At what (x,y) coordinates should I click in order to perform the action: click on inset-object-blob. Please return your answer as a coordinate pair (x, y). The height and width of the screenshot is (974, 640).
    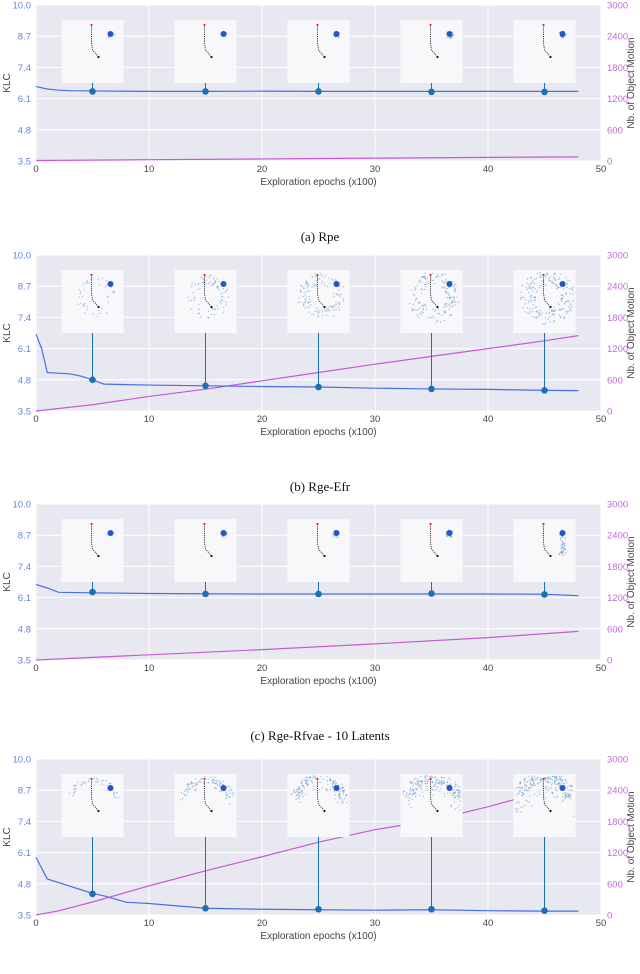
    Looking at the image, I should click on (449, 284).